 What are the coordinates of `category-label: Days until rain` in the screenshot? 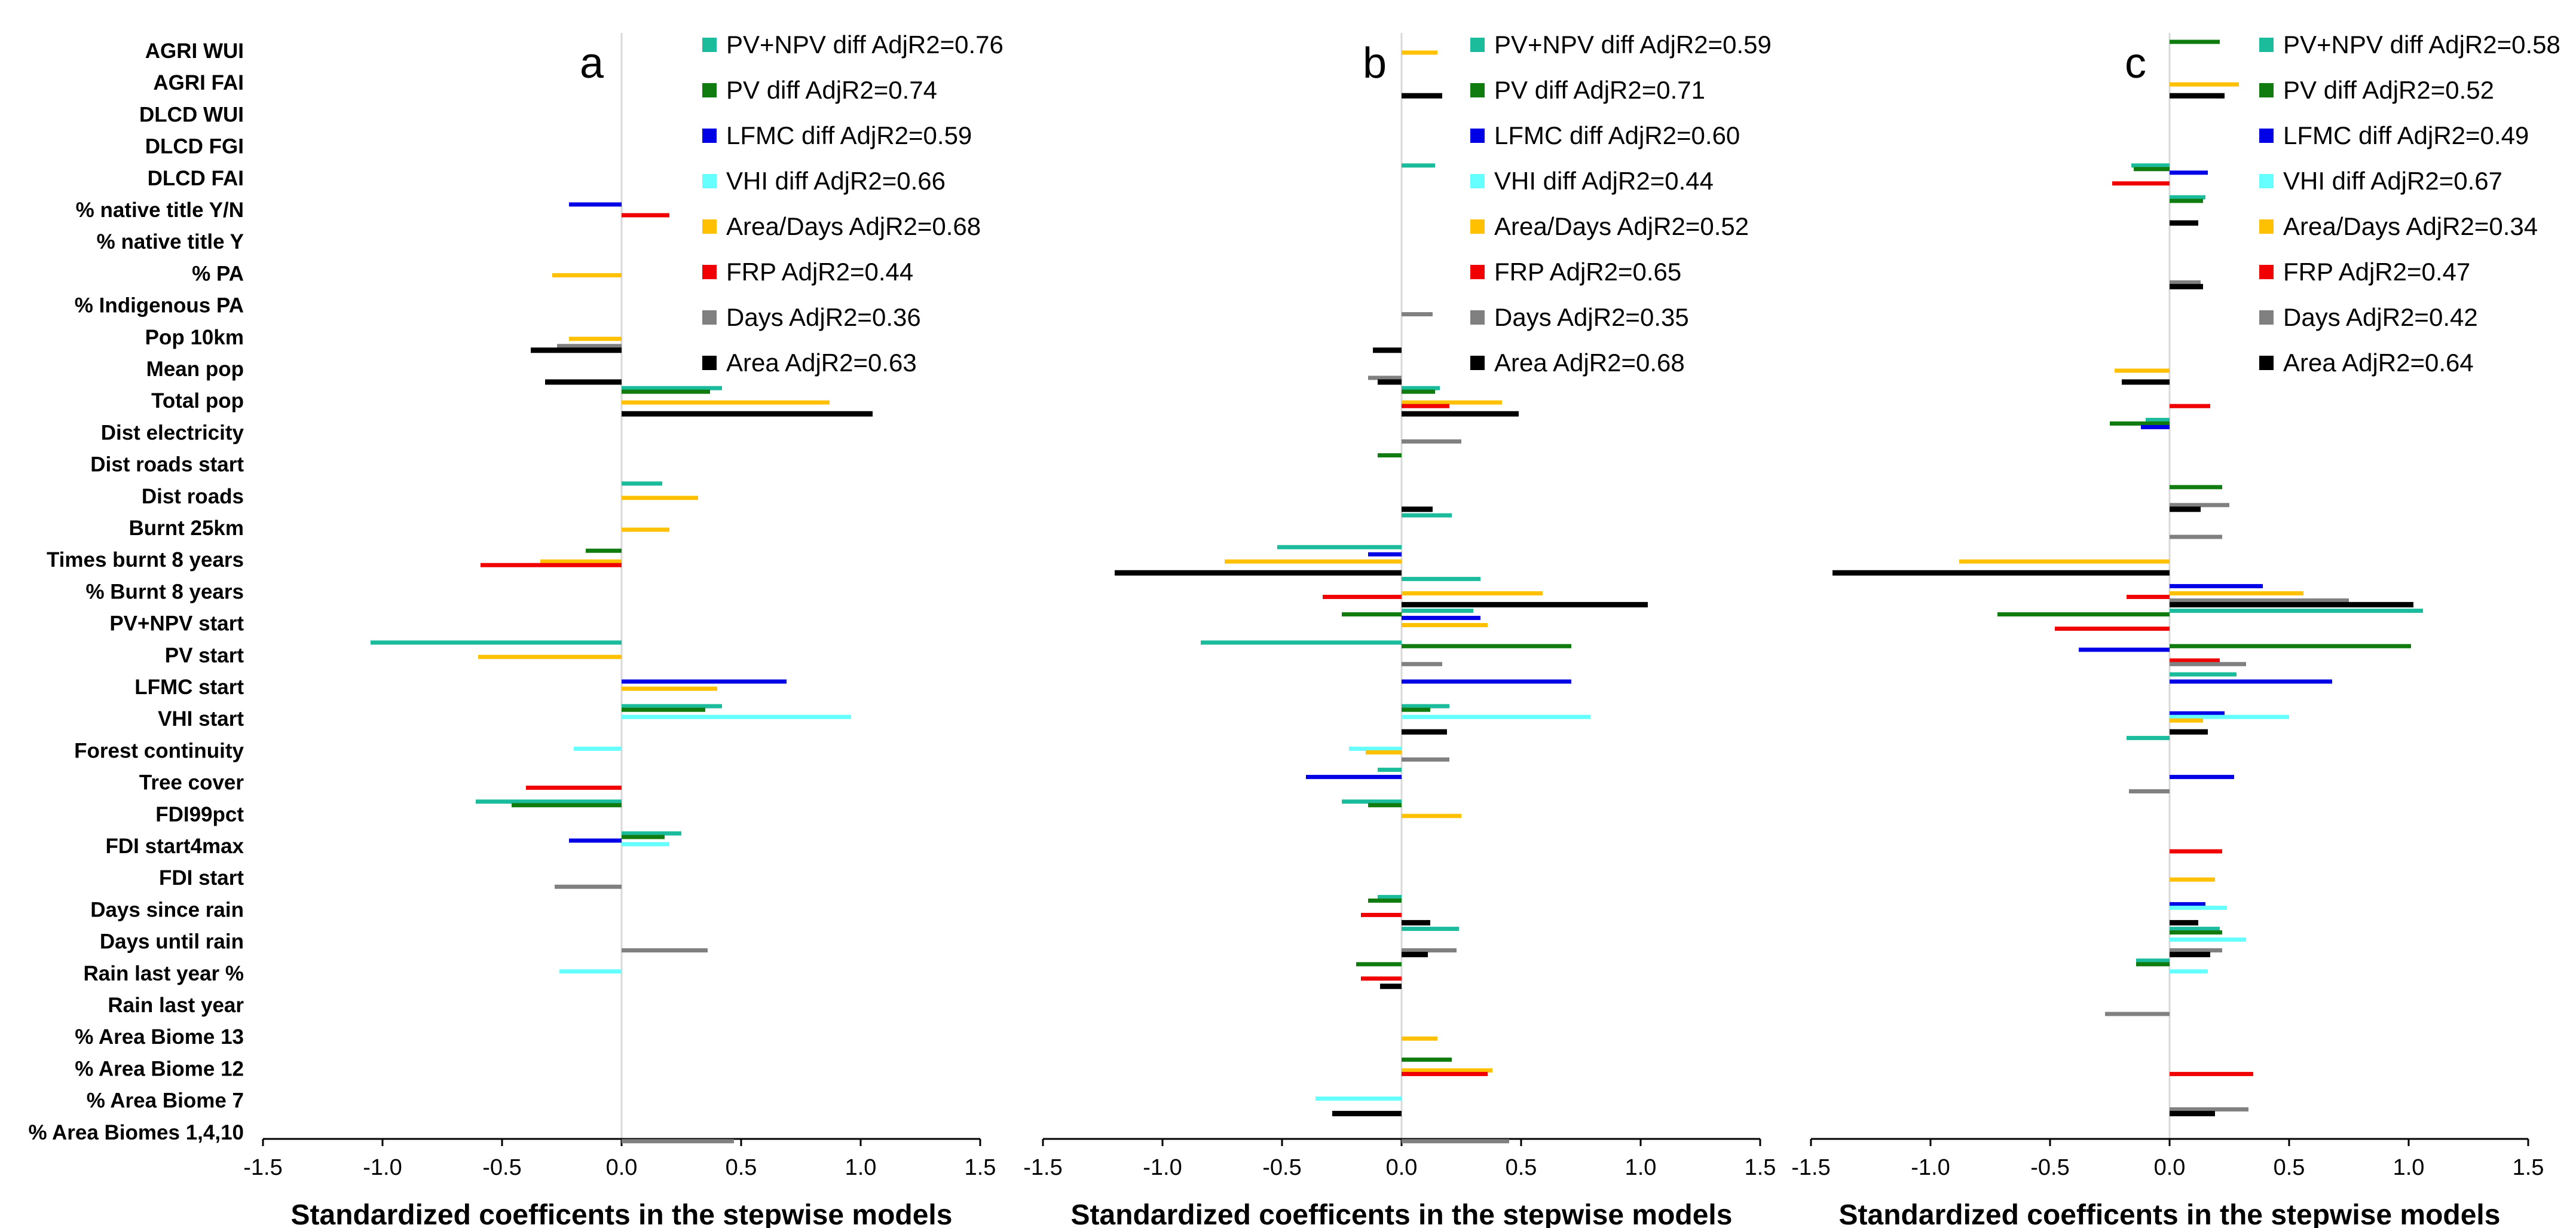 It's located at (172, 942).